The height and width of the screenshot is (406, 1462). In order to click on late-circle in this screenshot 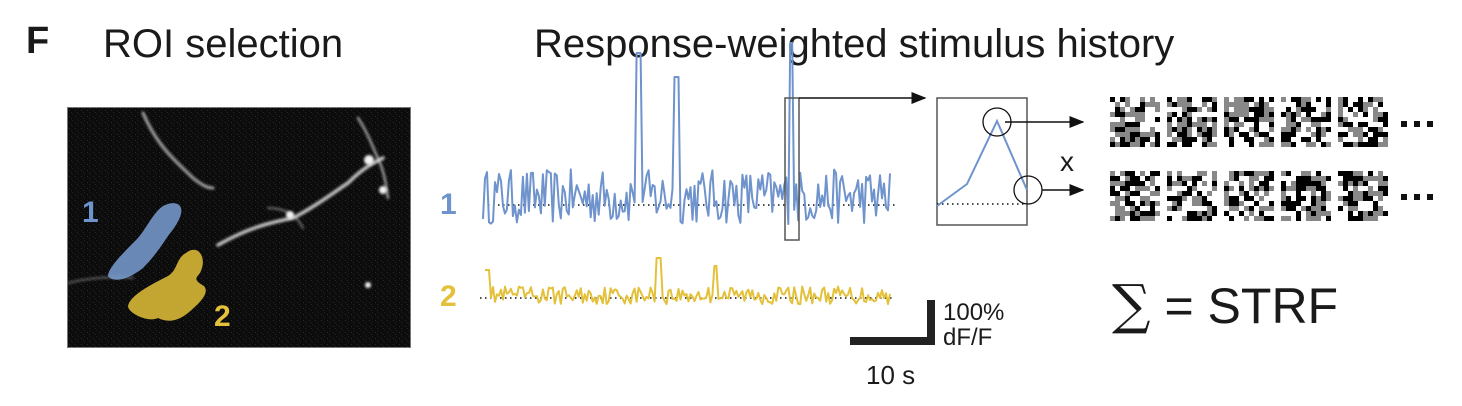, I will do `click(1028, 190)`.